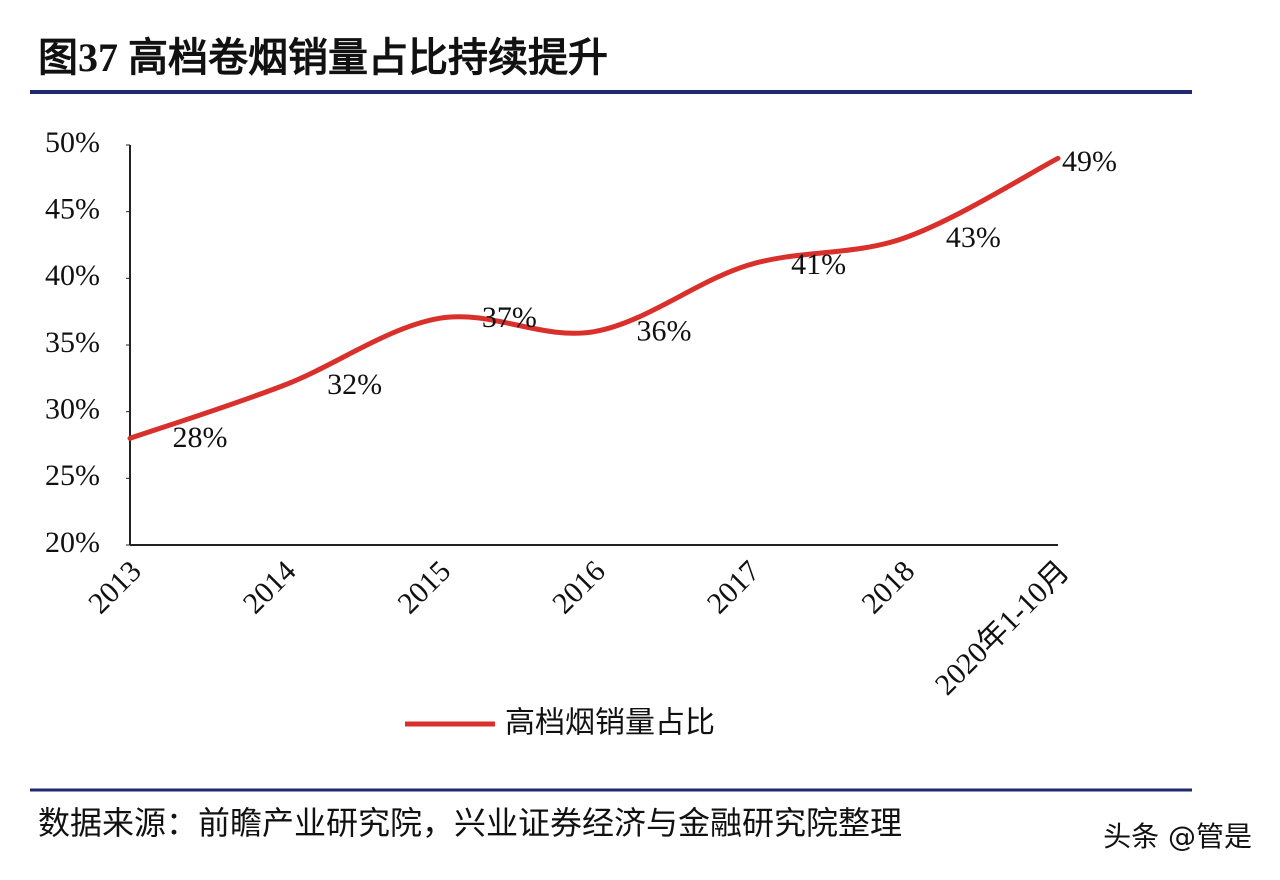 This screenshot has height=880, width=1280. What do you see at coordinates (888, 587) in the screenshot?
I see `x-tick-label: 2018` at bounding box center [888, 587].